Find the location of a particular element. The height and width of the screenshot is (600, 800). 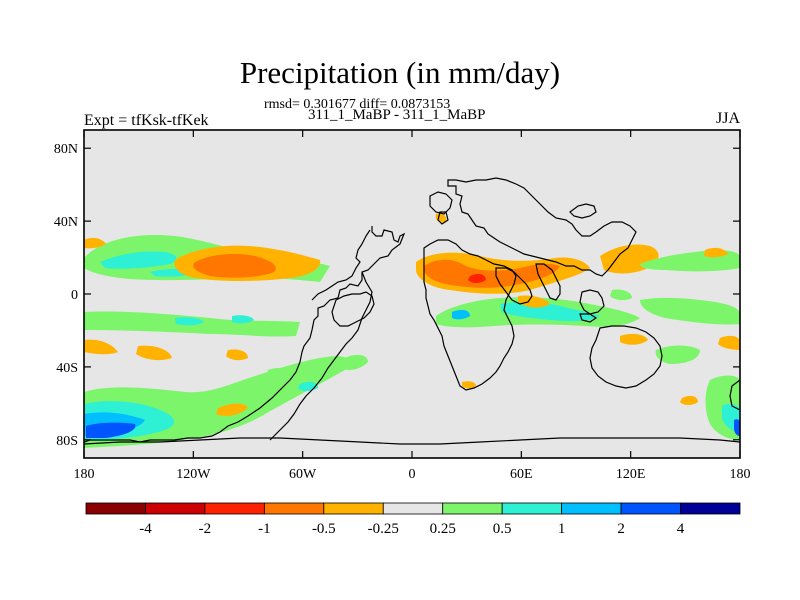

europe-asia-outline is located at coordinates (542, 227).